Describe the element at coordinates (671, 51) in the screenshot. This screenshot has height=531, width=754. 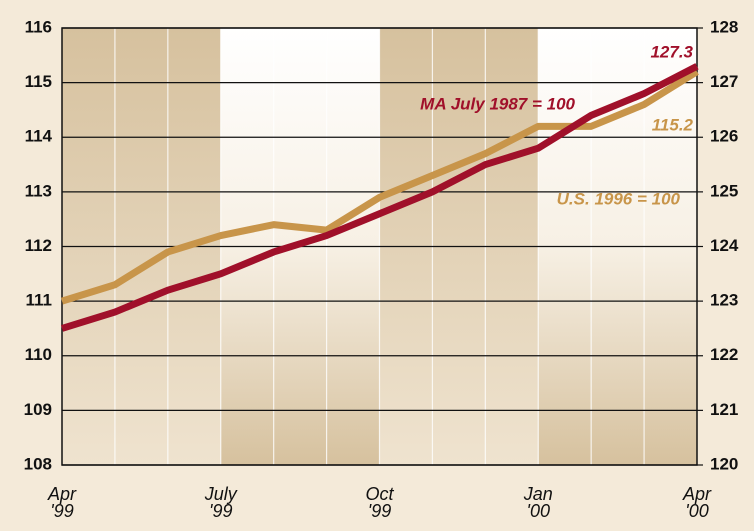
I see `value-label: 127.3` at that location.